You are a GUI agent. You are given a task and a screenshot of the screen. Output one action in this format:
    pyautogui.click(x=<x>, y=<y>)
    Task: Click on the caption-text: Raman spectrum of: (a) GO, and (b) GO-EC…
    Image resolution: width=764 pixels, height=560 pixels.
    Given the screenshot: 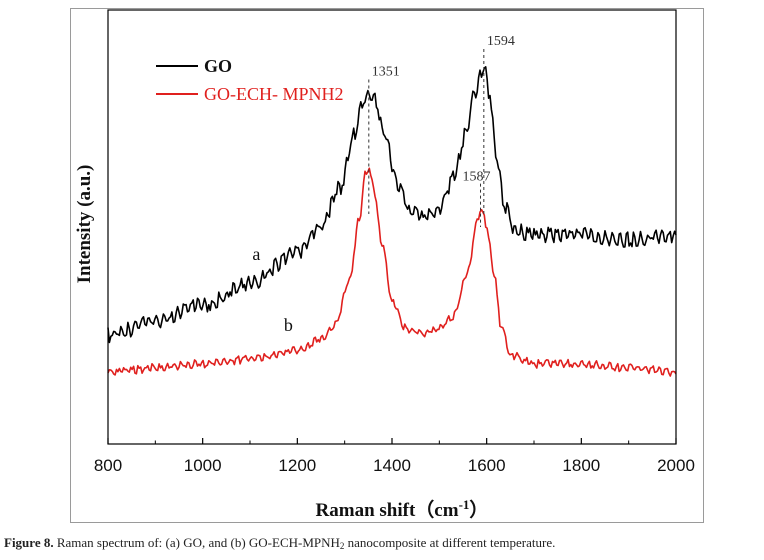 What is the action you would take?
    pyautogui.click(x=196, y=542)
    